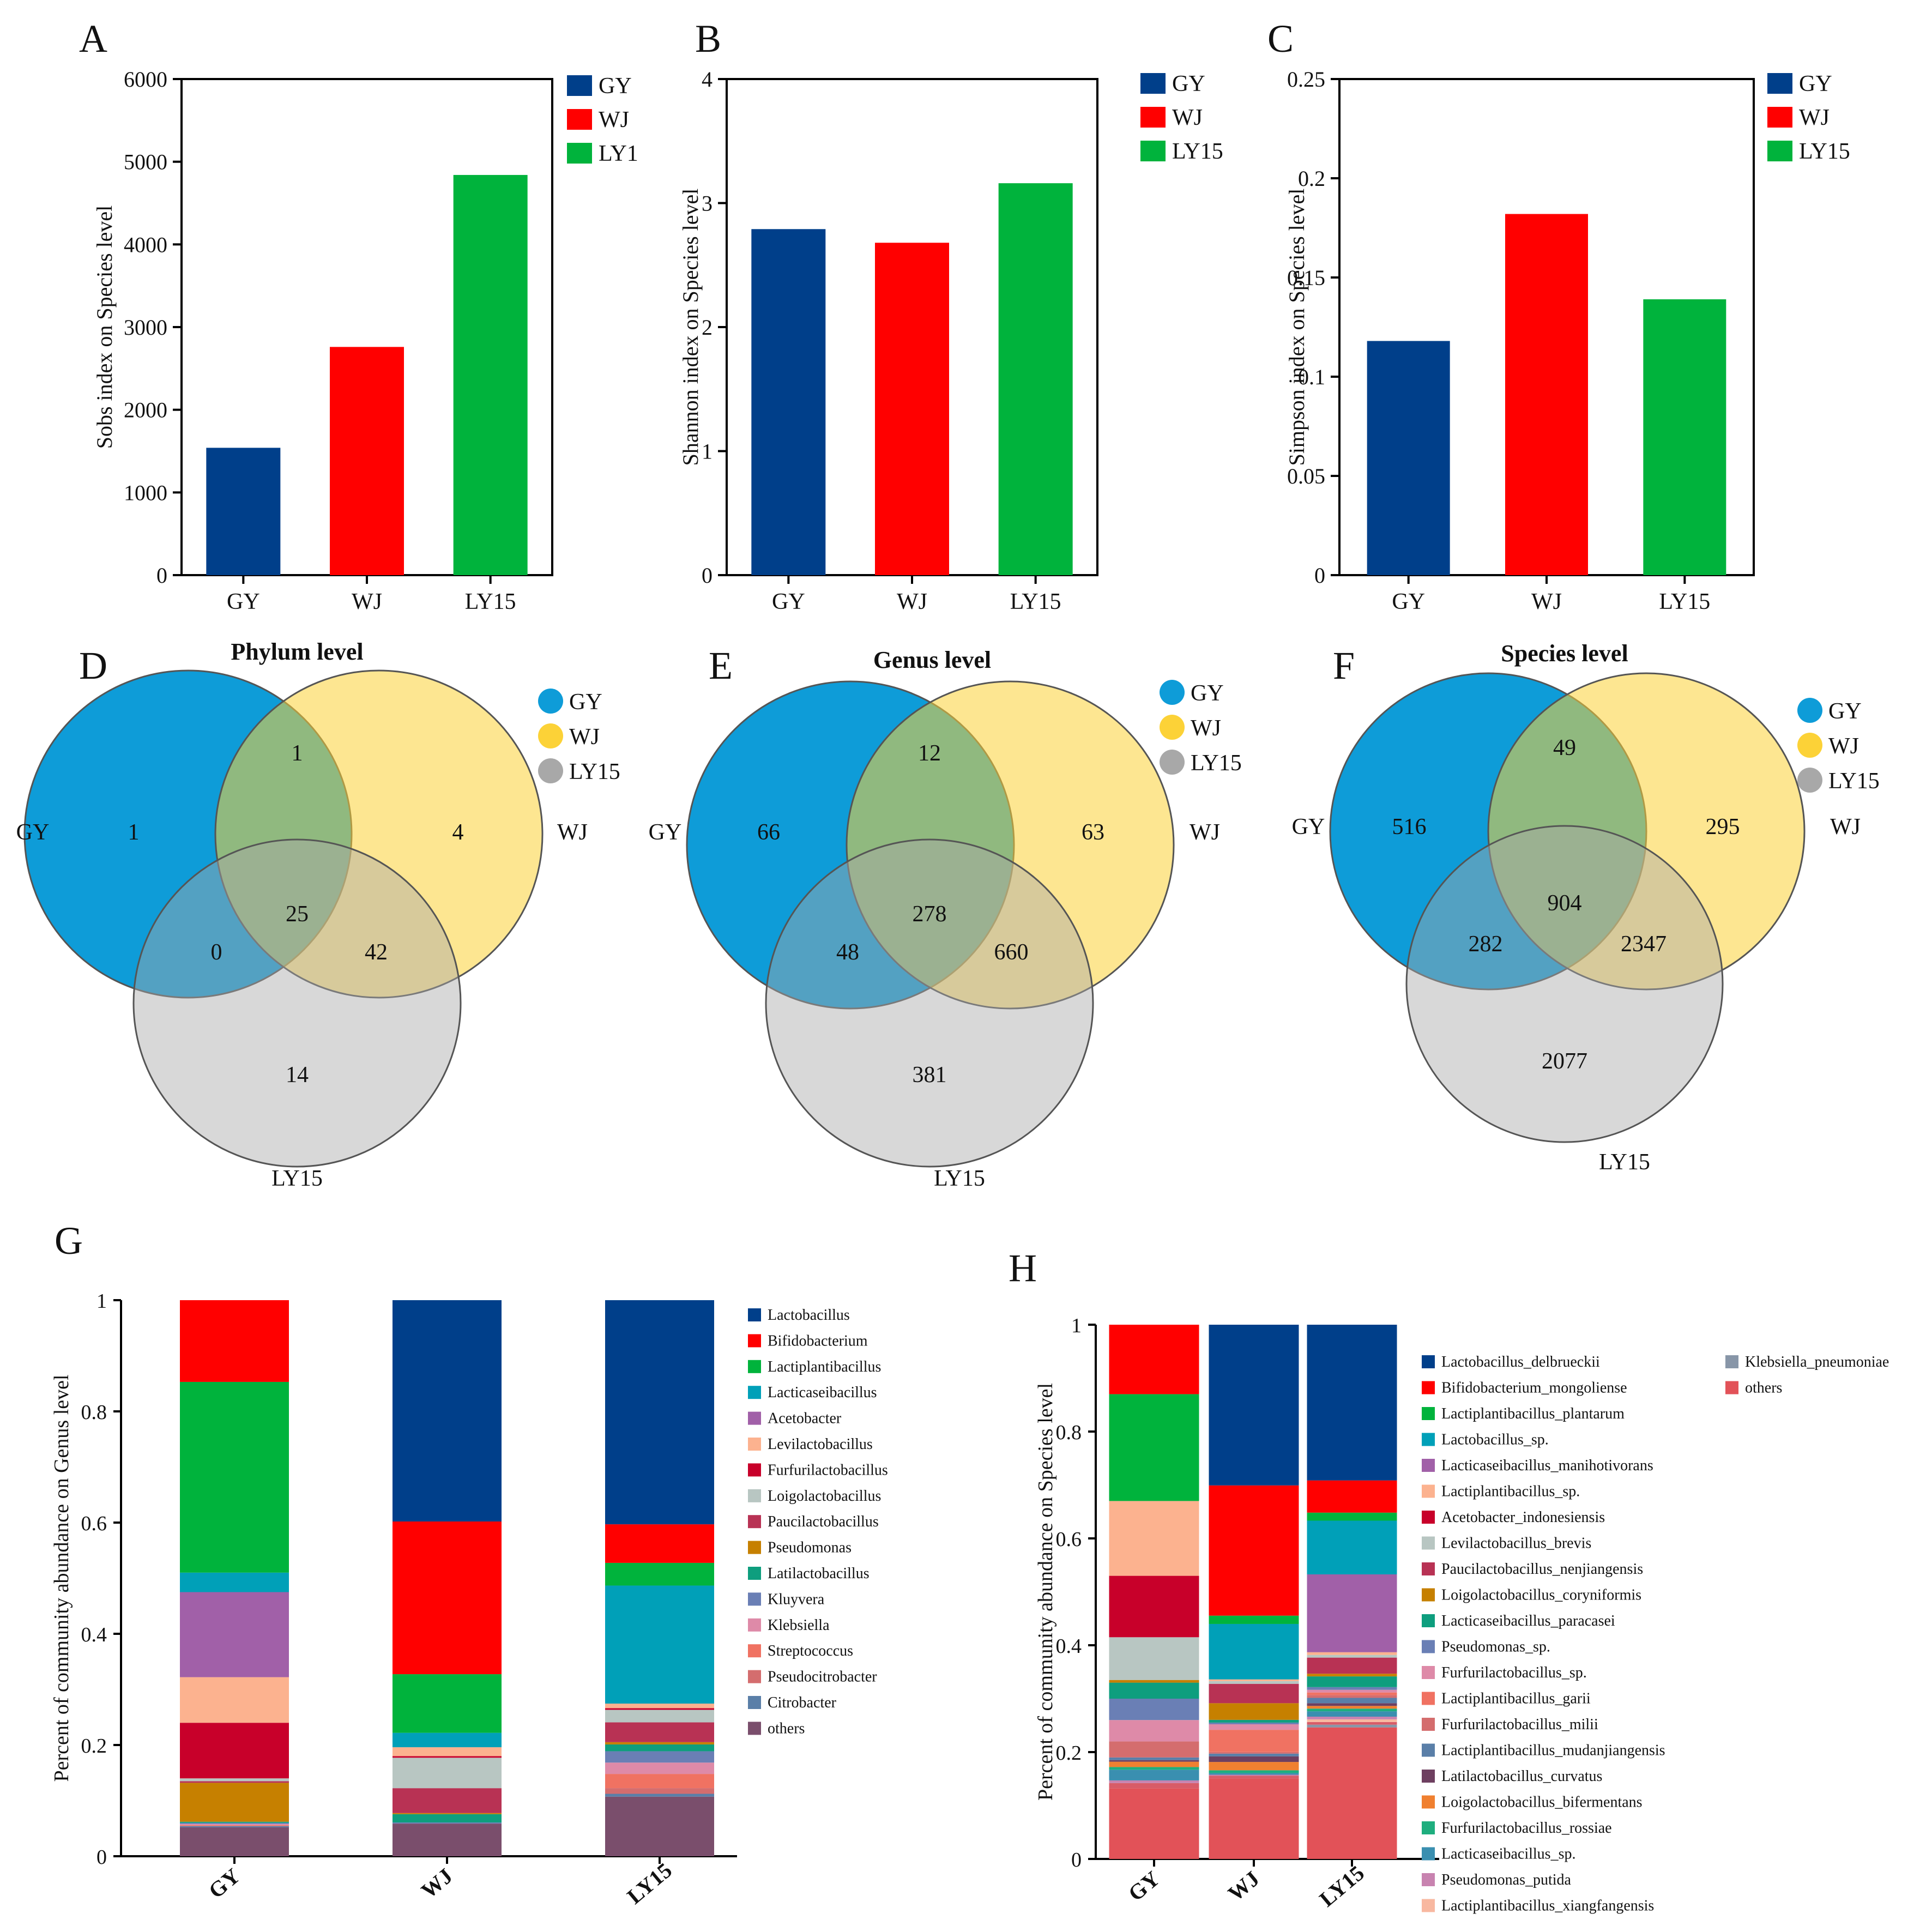 This screenshot has width=1932, height=1920. I want to click on legend-label-Lactiplantibacillus: Lactiplantibacillus, so click(824, 1367).